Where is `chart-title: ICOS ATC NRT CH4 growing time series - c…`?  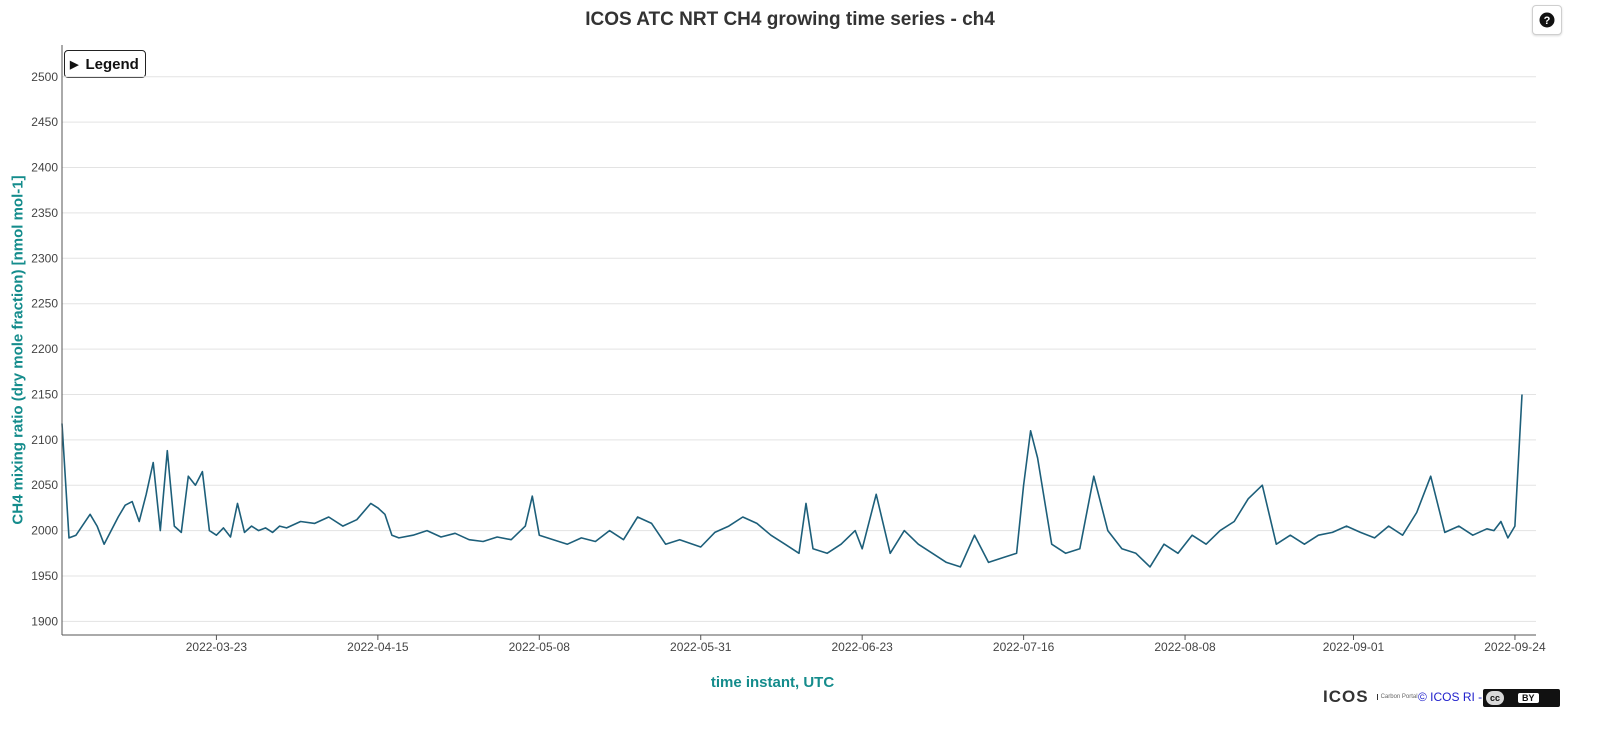
chart-title: ICOS ATC NRT CH4 growing time series - c… is located at coordinates (790, 19).